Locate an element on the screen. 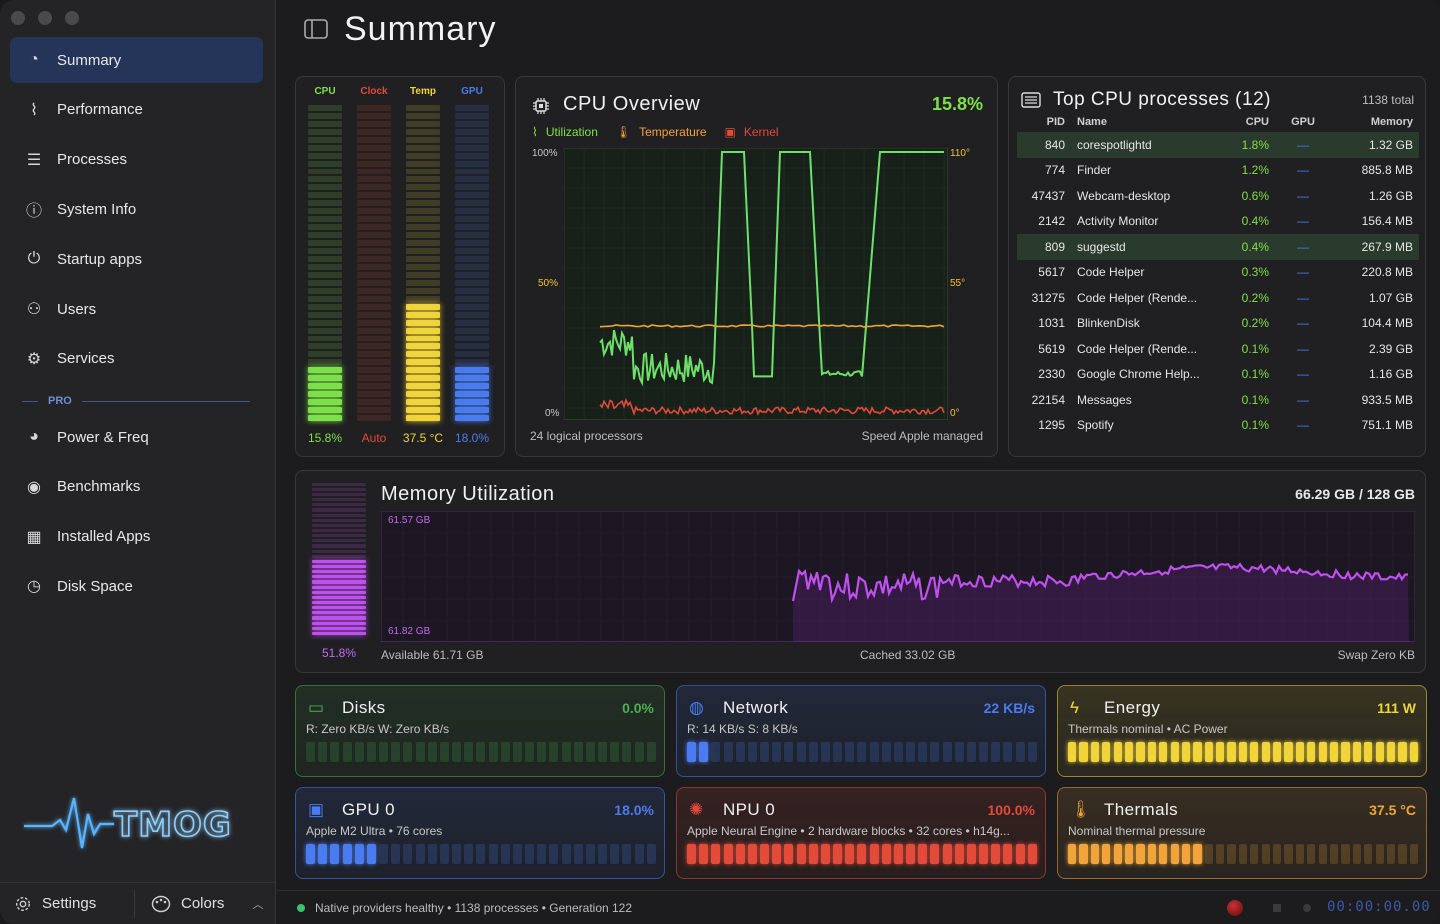  energy-card: ϟ Energy 111 W Thermals nominal • AC Power is located at coordinates (1242, 731).